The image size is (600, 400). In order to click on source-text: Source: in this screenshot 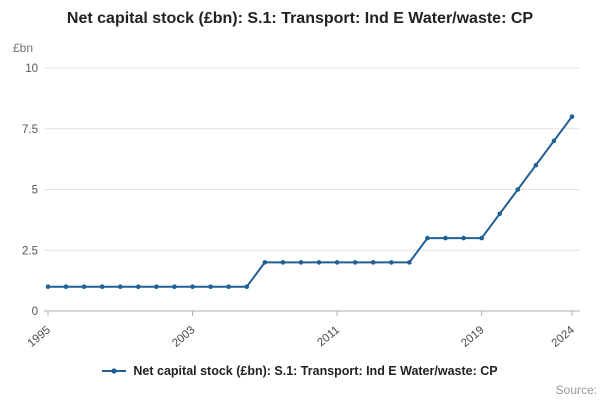, I will do `click(576, 390)`.